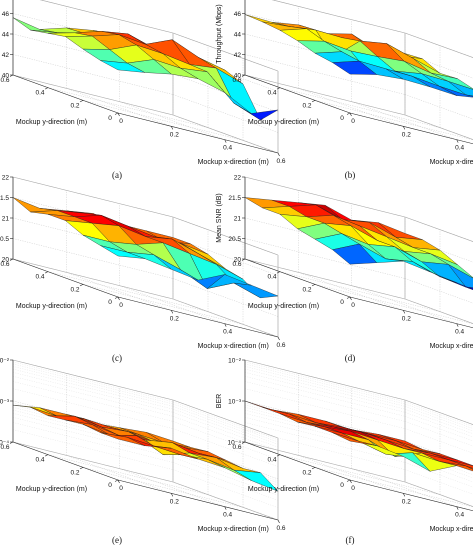 Image resolution: width=473 pixels, height=550 pixels. Describe the element at coordinates (6, 177) in the screenshot. I see `z-tick-label: 22` at that location.